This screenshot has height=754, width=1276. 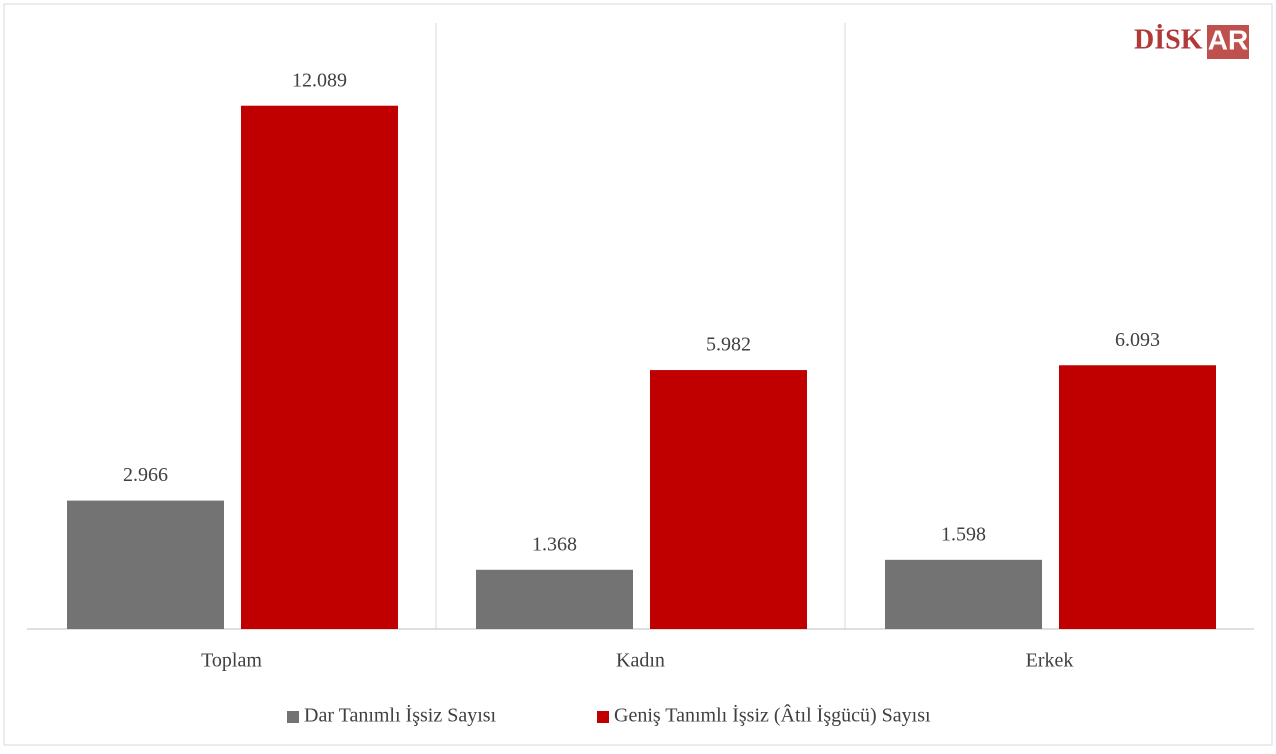 I want to click on logo-right-bg, so click(x=1228, y=42).